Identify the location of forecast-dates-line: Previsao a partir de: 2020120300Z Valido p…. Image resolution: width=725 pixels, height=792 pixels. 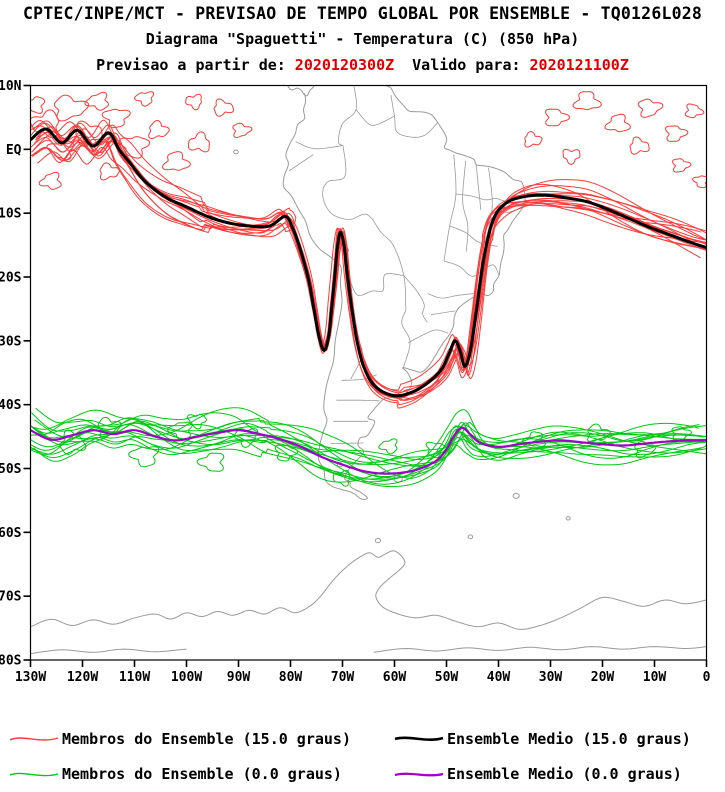
(362, 65).